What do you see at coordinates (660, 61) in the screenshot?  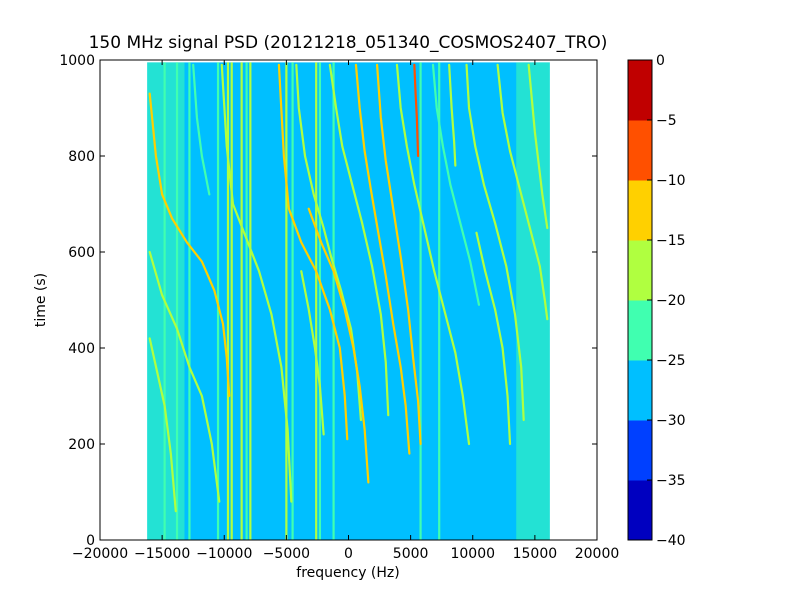 I see `colorbar-tick-label: 0` at bounding box center [660, 61].